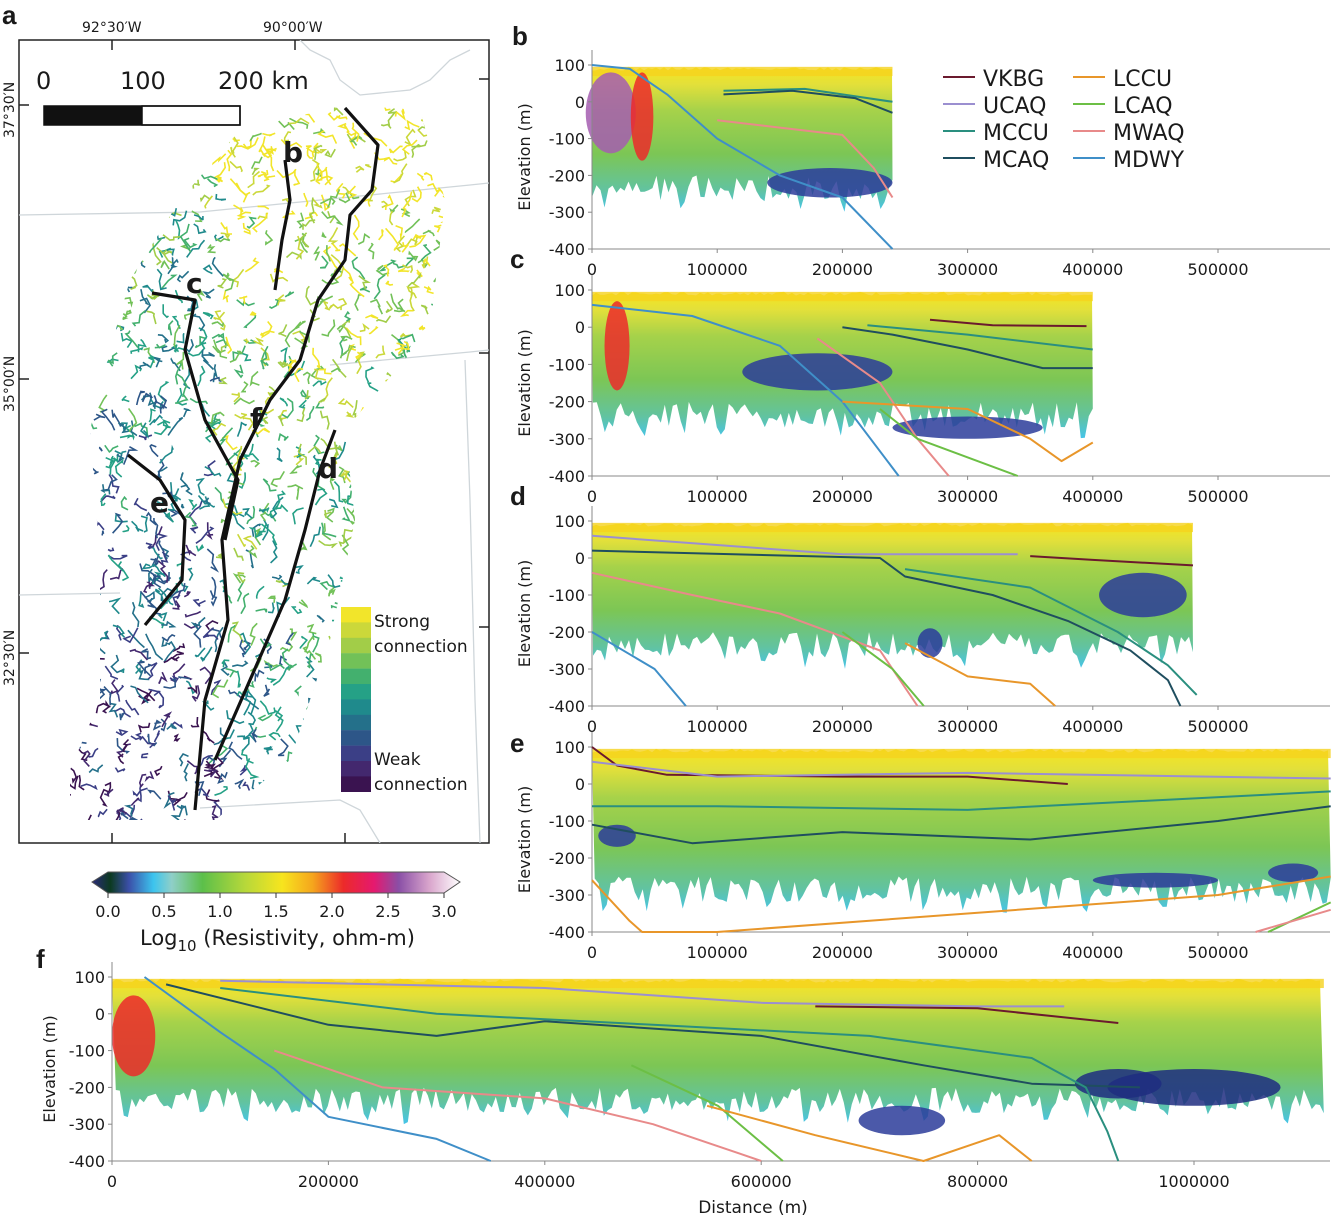 The width and height of the screenshot is (1336, 1221). What do you see at coordinates (961, 830) in the screenshot?
I see `resistivity-section` at bounding box center [961, 830].